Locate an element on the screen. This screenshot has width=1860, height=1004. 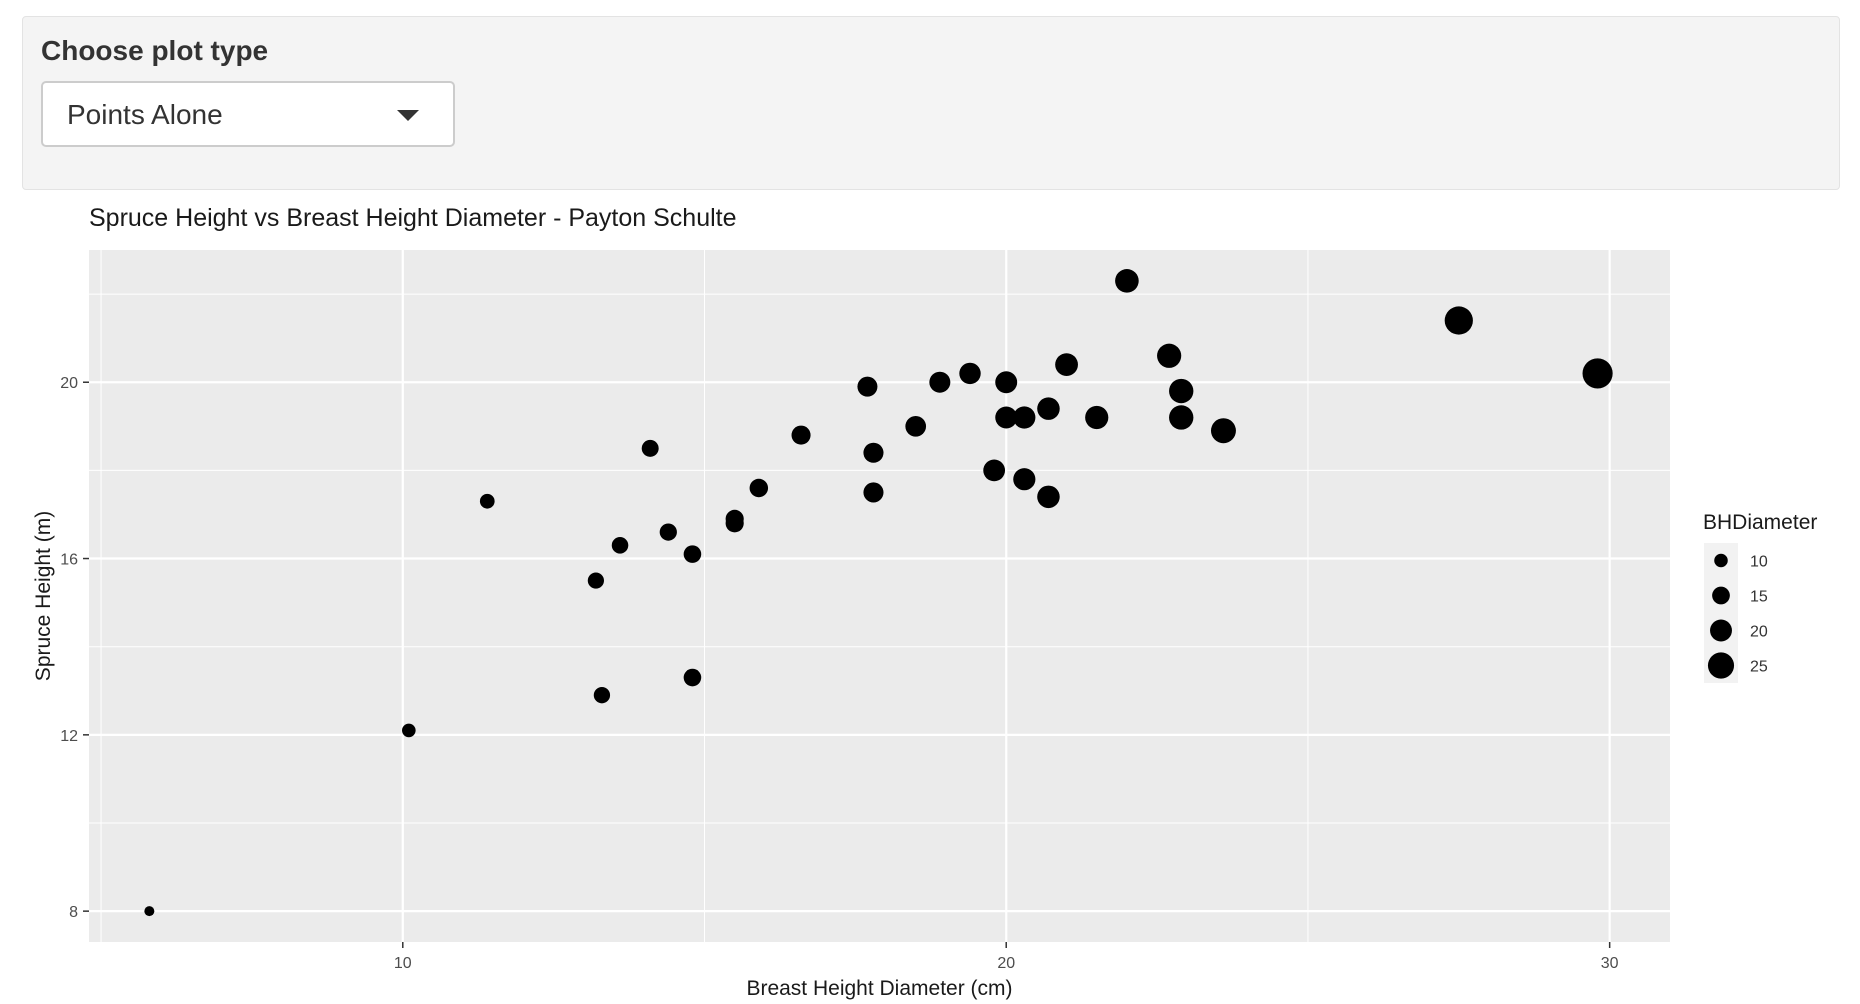
x-tick-label: 20 is located at coordinates (1006, 963).